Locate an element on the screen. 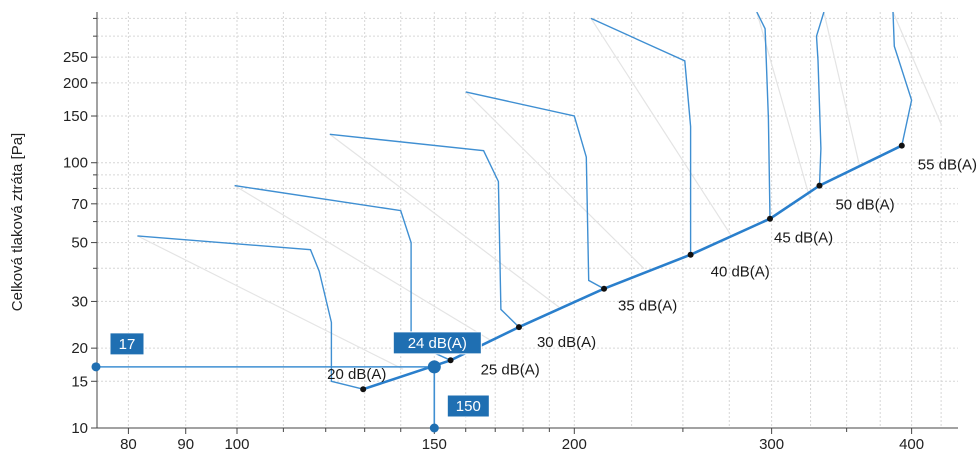 This screenshot has height=452, width=979. operating-point-x-badge-bg is located at coordinates (468, 406).